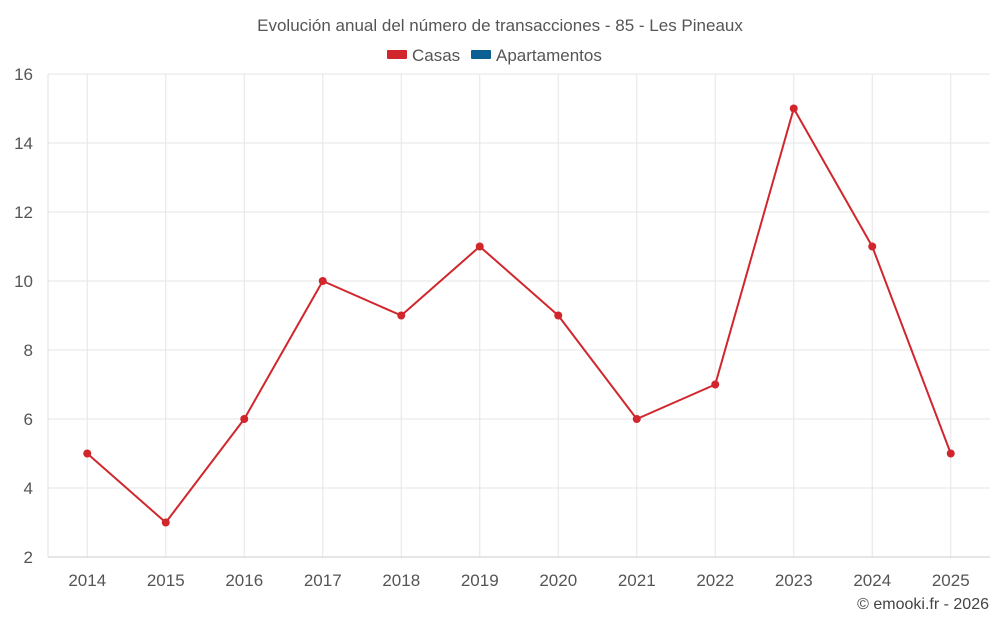 The image size is (1000, 625). I want to click on x-tick-label: 2015, so click(166, 580).